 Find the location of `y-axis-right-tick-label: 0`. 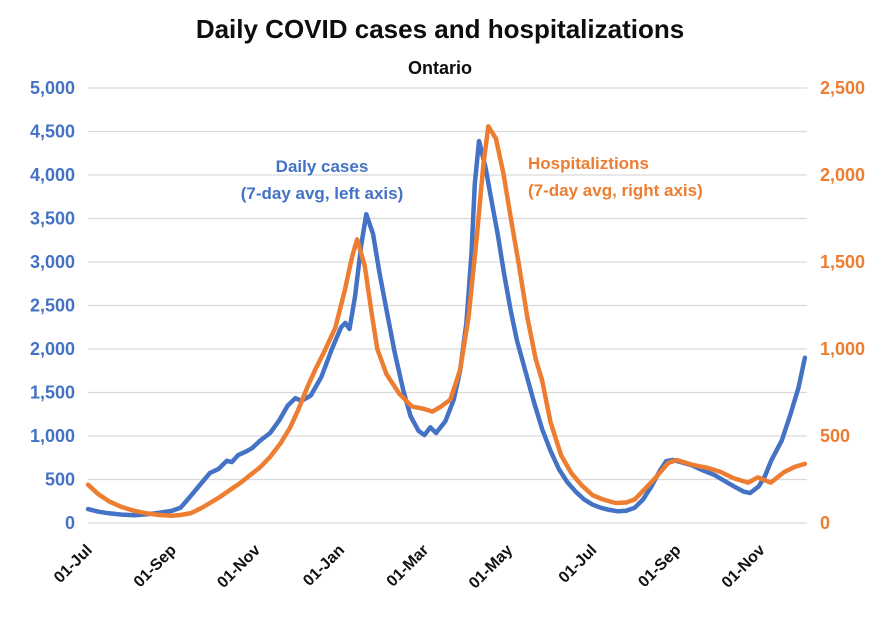

y-axis-right-tick-label: 0 is located at coordinates (825, 523).